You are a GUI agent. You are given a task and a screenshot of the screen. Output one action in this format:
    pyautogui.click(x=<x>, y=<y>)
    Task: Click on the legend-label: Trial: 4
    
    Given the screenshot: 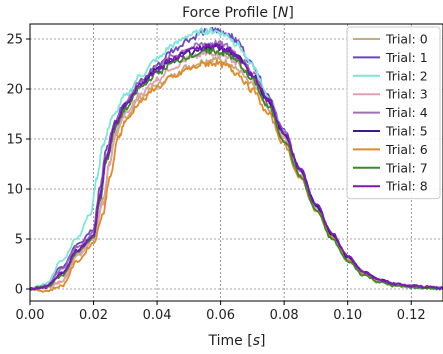 What is the action you would take?
    pyautogui.click(x=406, y=112)
    